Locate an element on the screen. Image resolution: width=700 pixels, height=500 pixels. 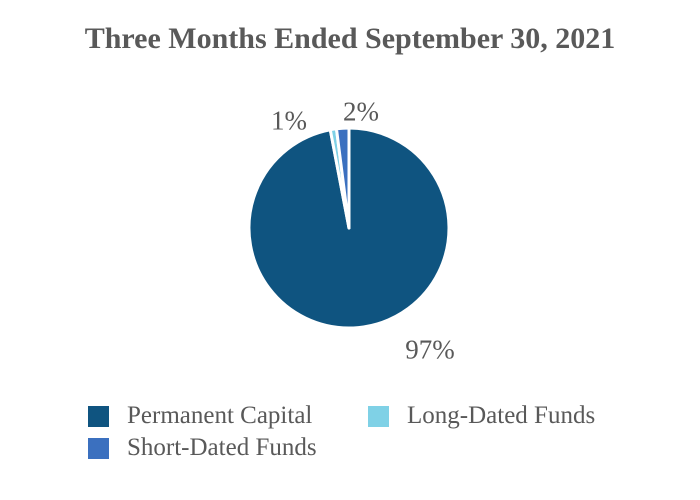
data-label-short-dated-funds: 2% is located at coordinates (361, 111).